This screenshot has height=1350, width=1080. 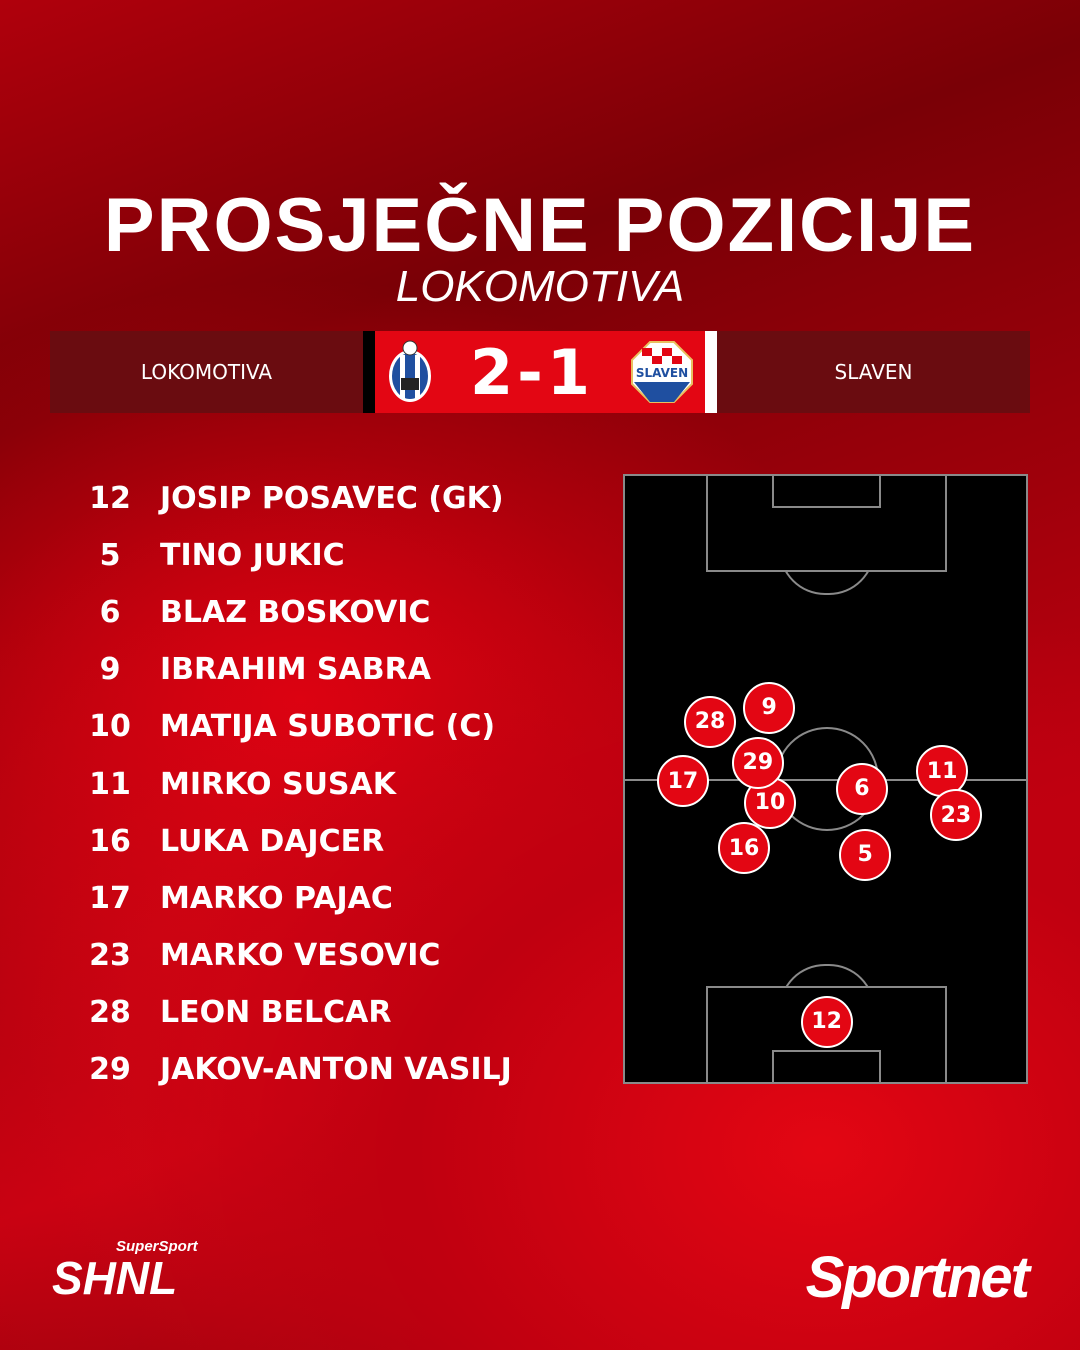 I want to click on player-number: 17, so click(x=110, y=898).